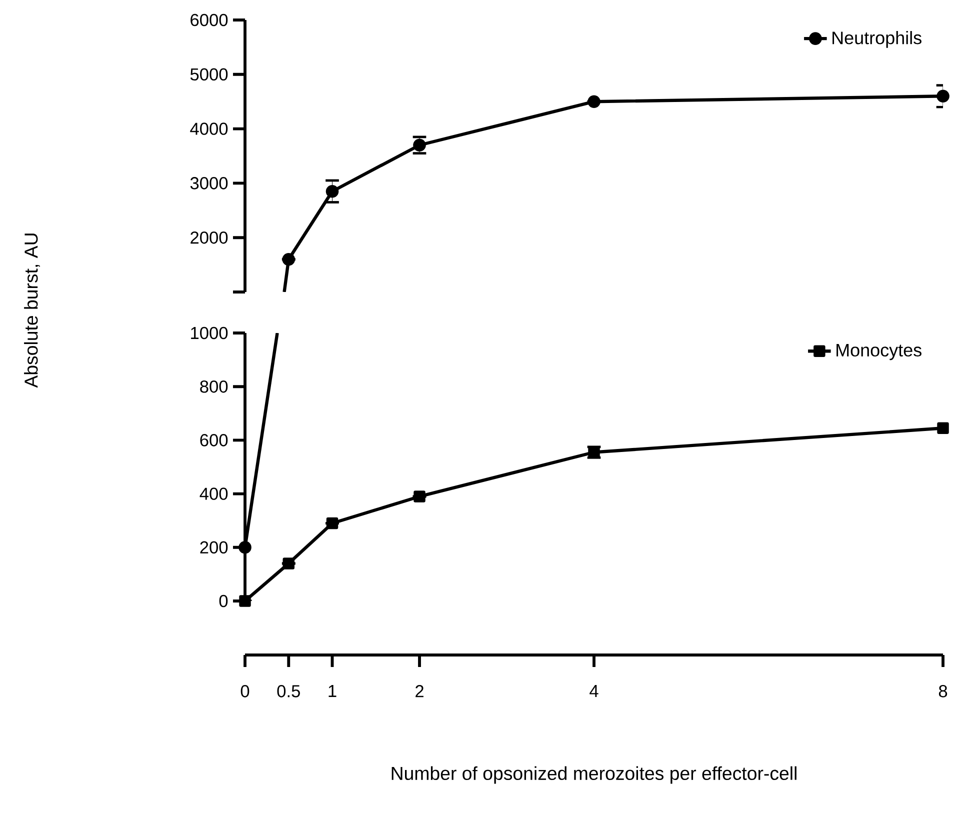  Describe the element at coordinates (943, 691) in the screenshot. I see `x-tick-label: 8` at that location.